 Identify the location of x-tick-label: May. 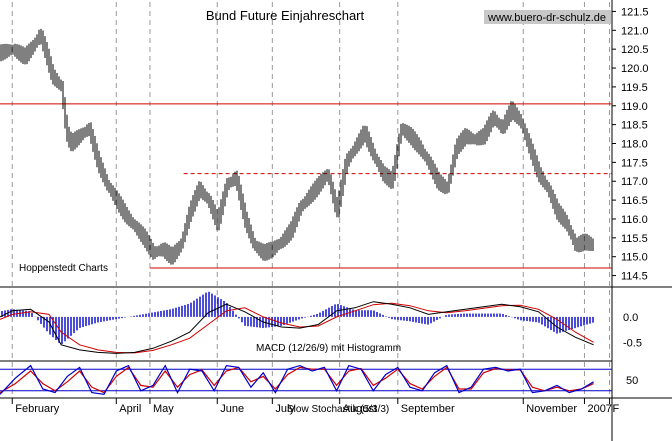
(163, 409).